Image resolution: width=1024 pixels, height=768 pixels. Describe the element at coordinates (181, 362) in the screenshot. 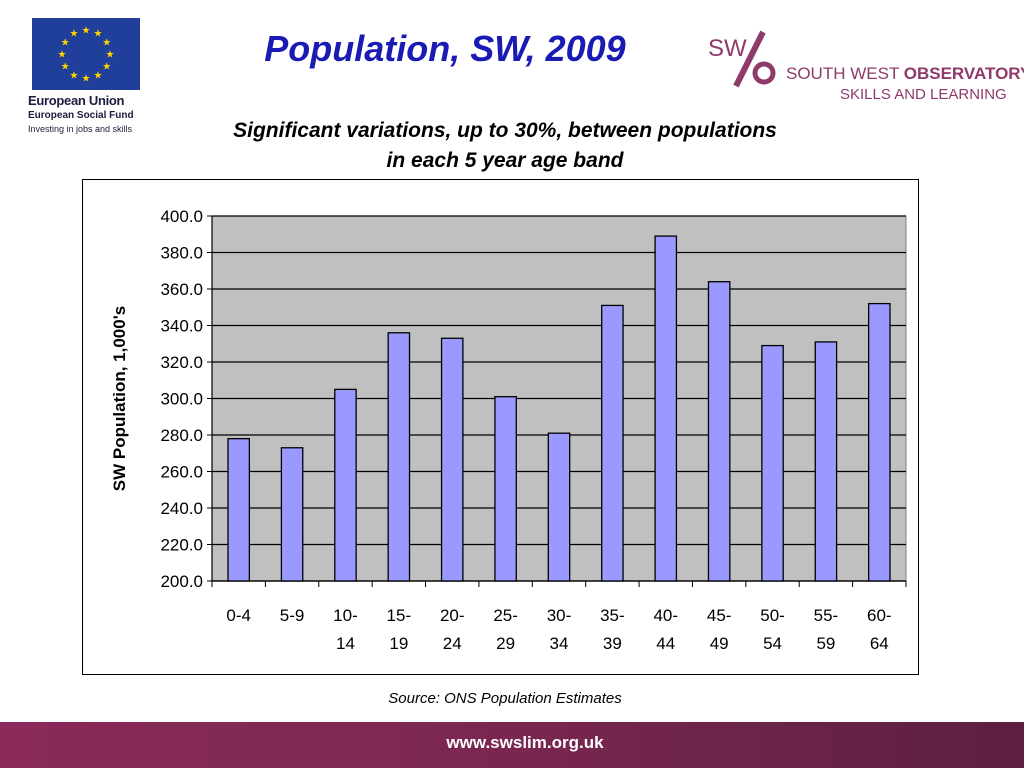

I see `y-tick-label: 320.0` at that location.